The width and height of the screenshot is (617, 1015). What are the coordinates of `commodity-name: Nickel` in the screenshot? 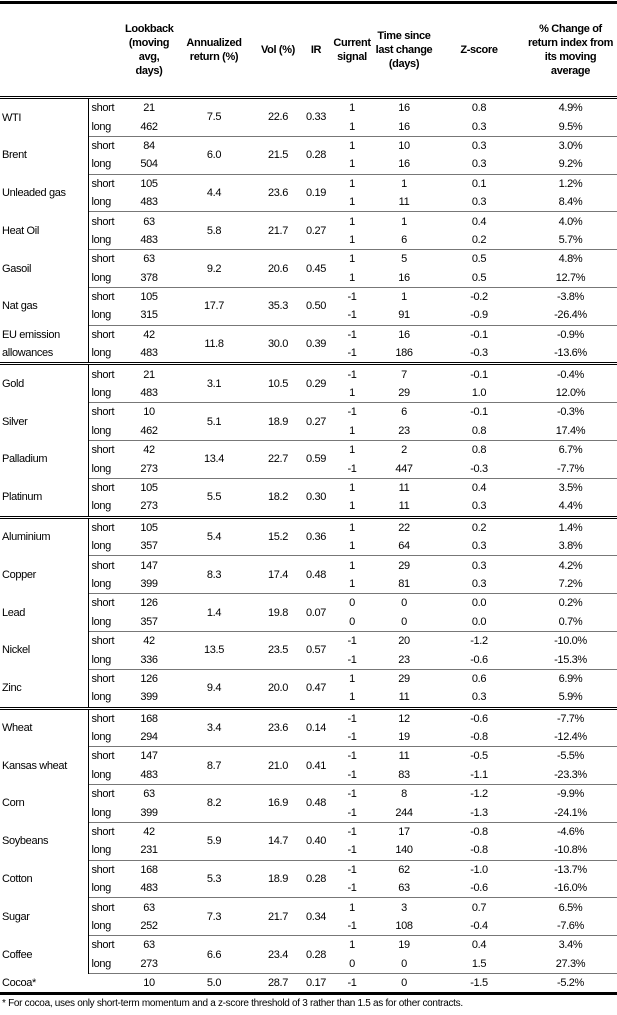 It's located at (16, 650).